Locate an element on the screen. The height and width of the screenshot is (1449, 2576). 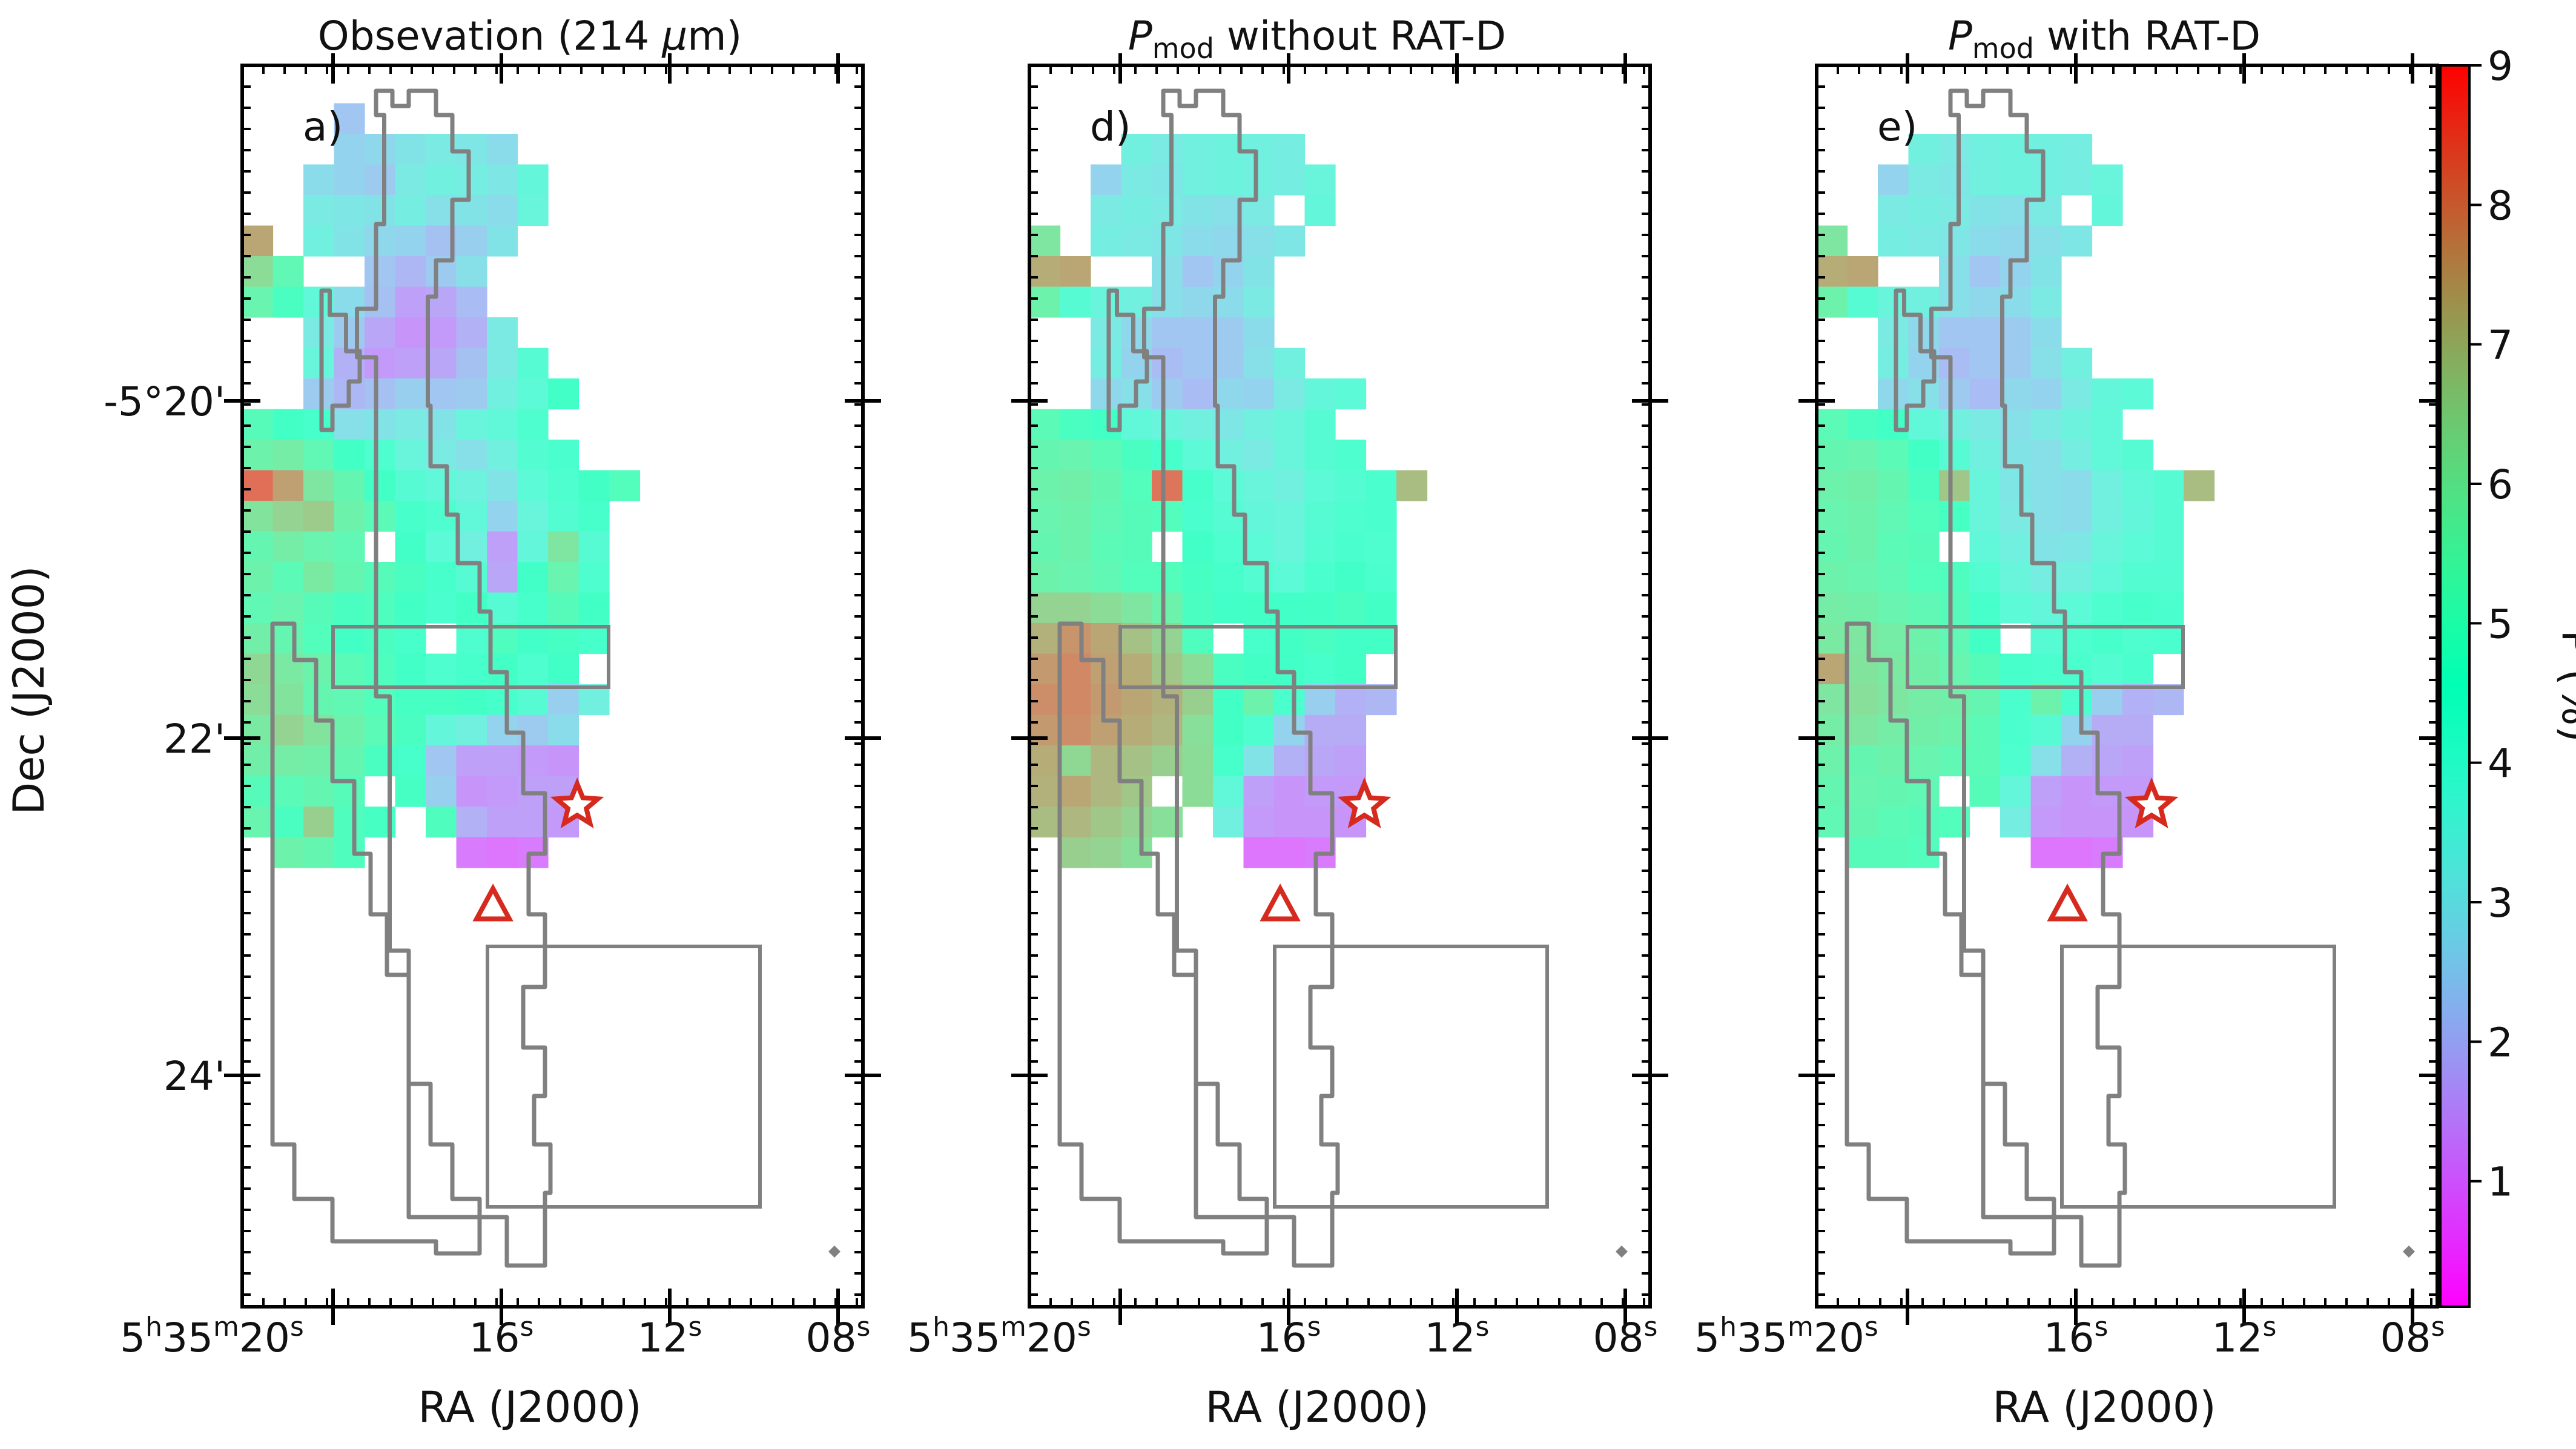
y-tick-label: -5°20' is located at coordinates (164, 402).